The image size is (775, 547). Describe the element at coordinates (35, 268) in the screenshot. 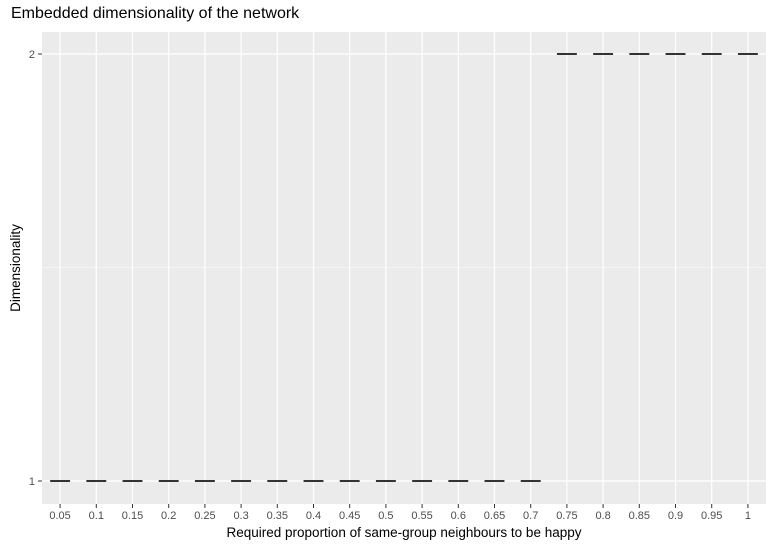

I see `y-axis-ticks: 12` at that location.